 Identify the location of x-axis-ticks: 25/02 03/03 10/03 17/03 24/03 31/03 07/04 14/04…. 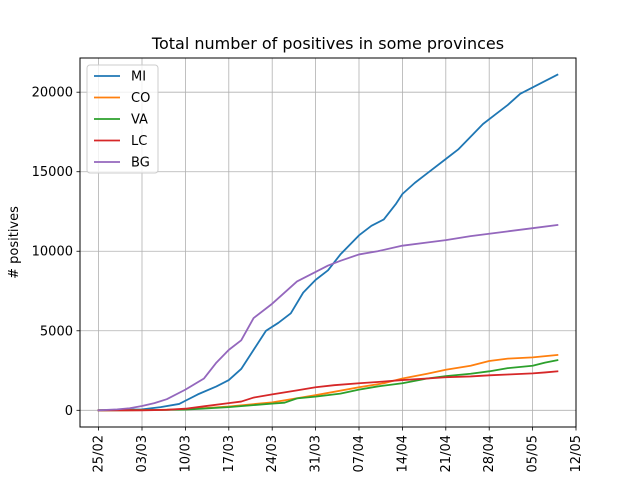
(338, 449).